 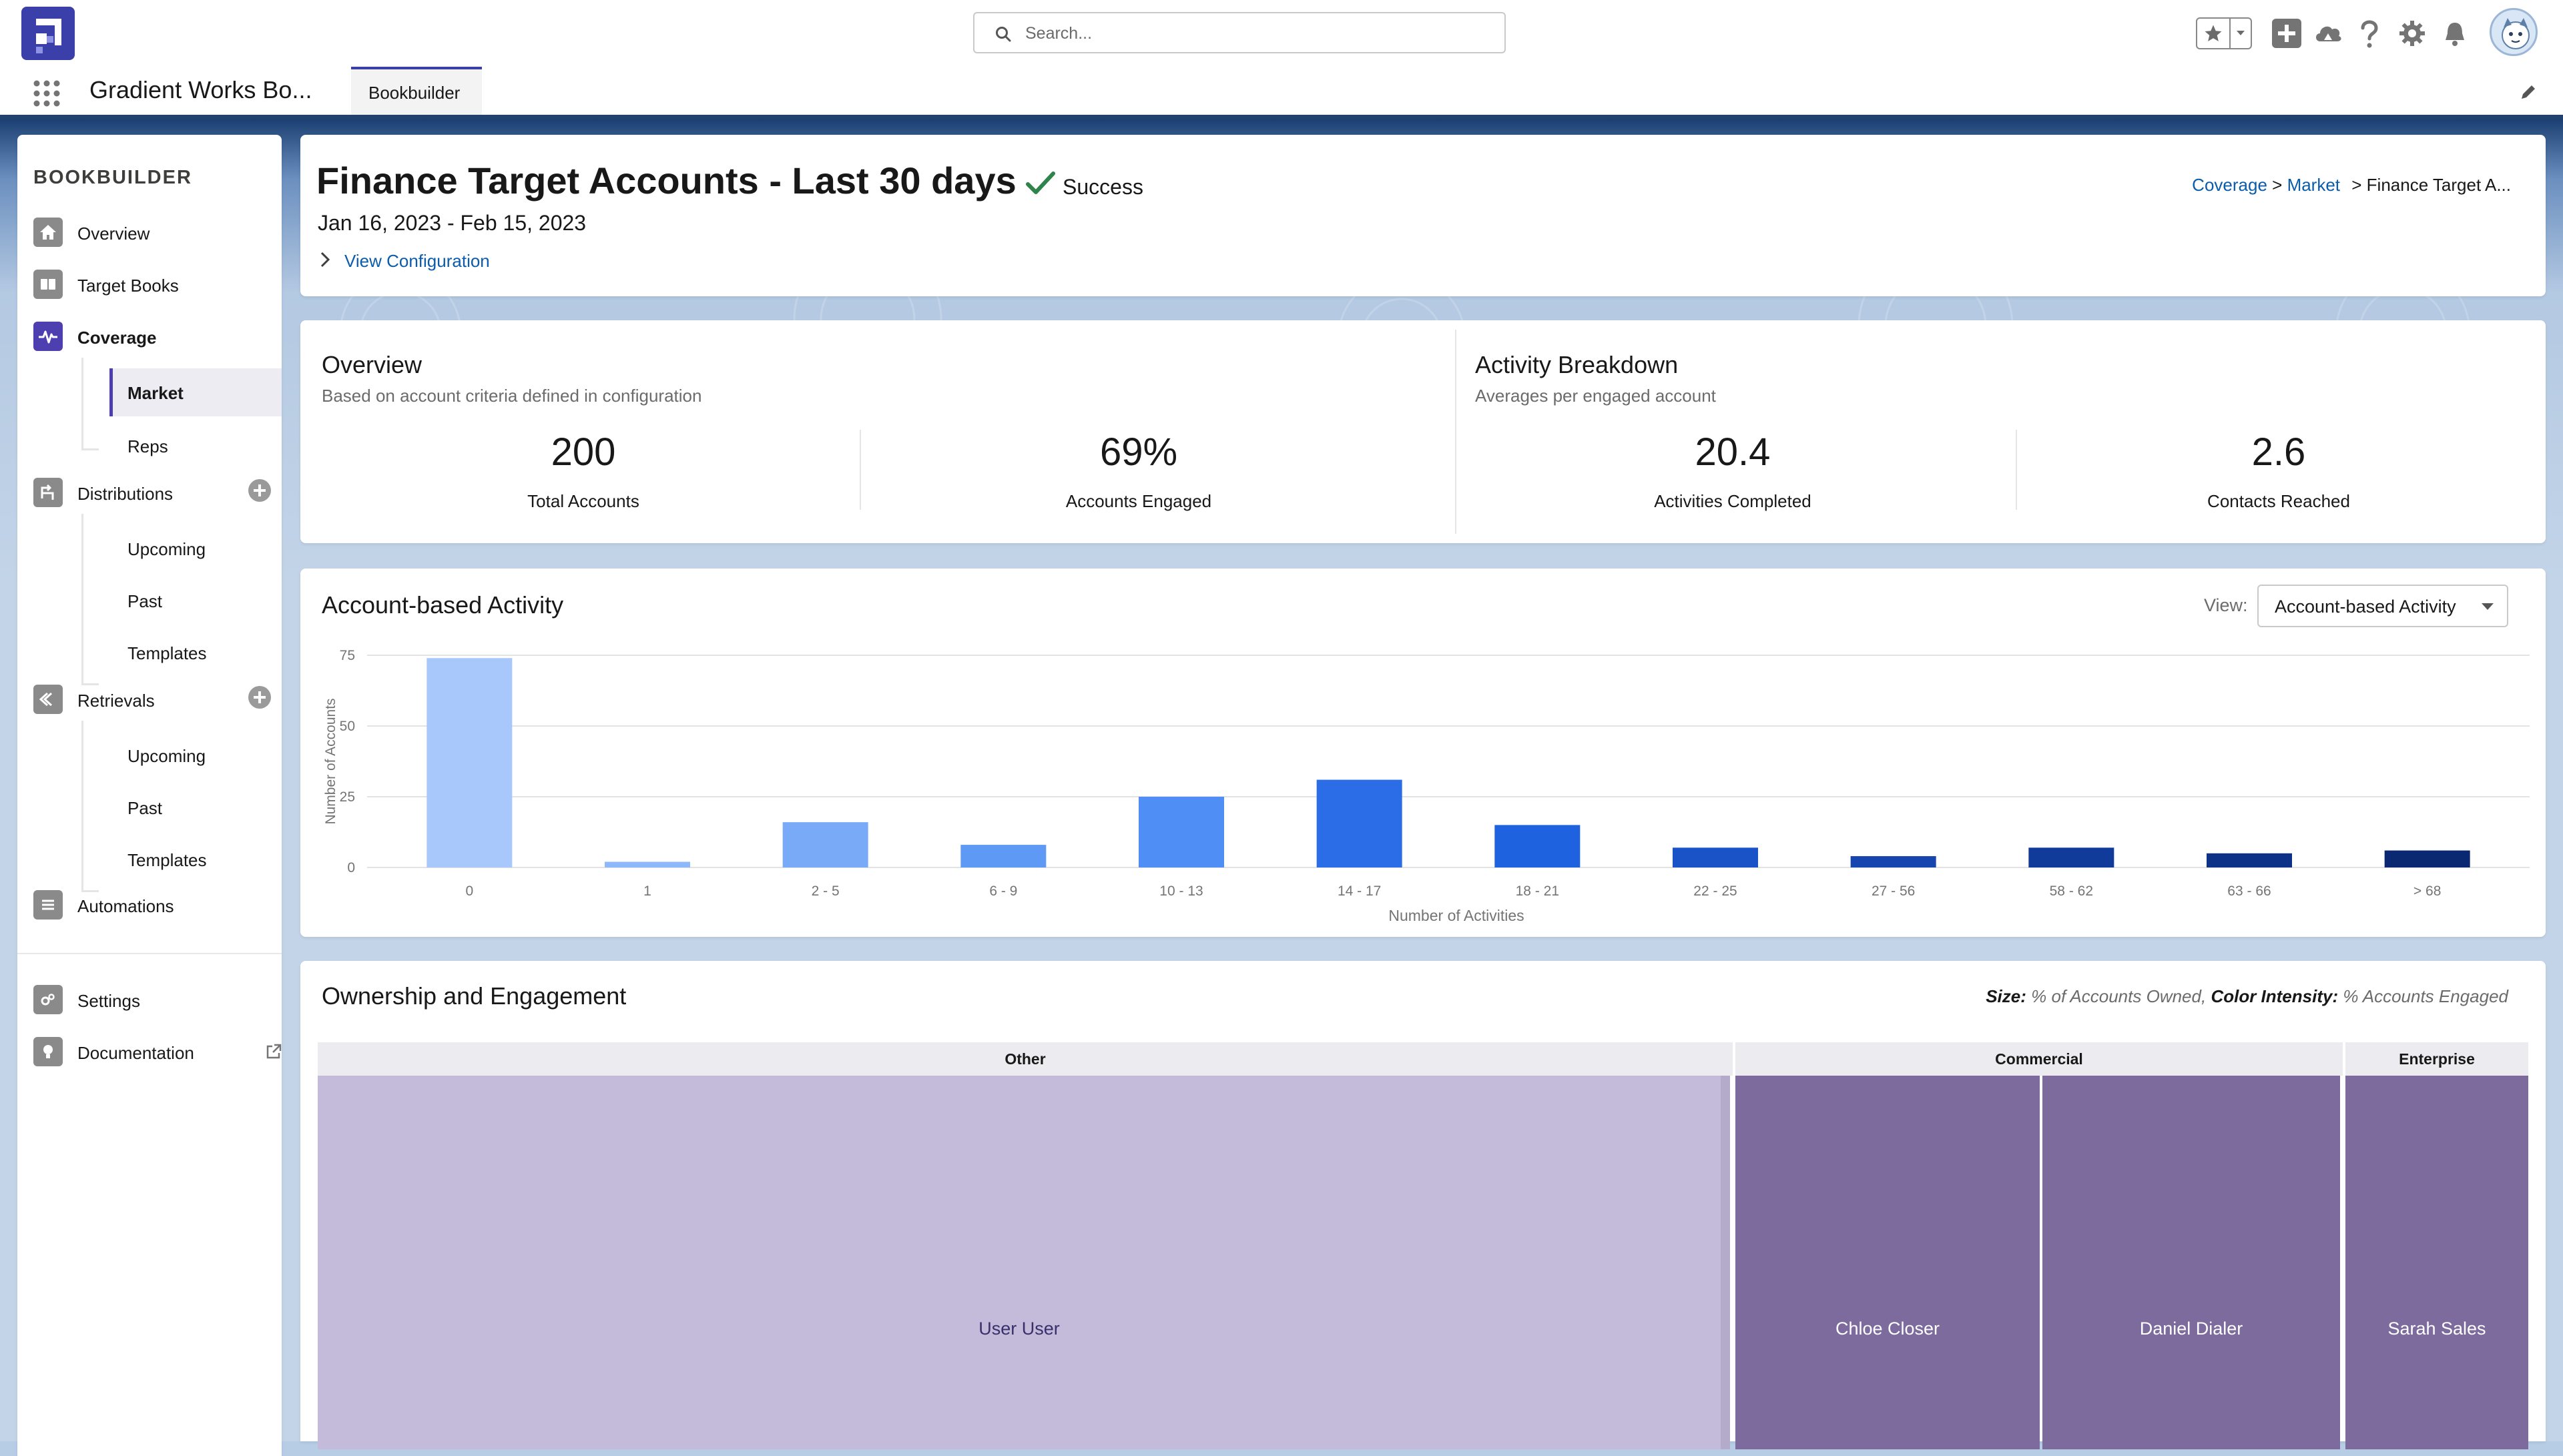 I want to click on ownership-title: Ownership and Engagement, so click(x=474, y=996).